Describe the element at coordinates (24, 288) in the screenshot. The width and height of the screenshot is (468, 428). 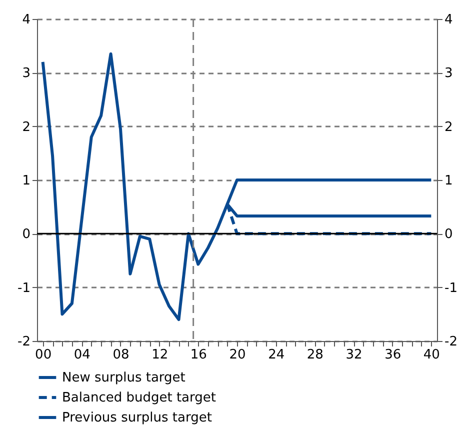
I see `y-tick-label: -1` at that location.